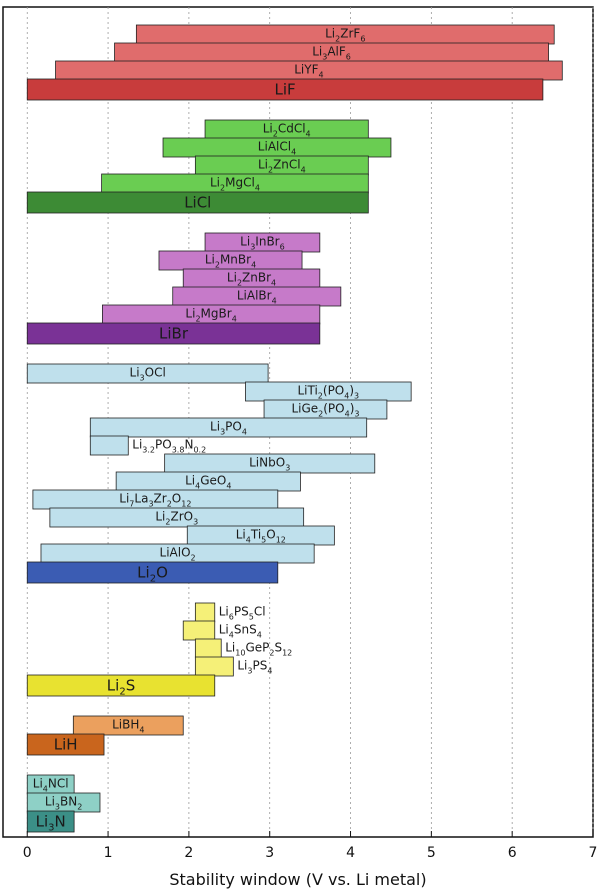 The height and width of the screenshot is (895, 600). Describe the element at coordinates (256, 278) in the screenshot. I see `bar-label-text: ZnBr` at that location.